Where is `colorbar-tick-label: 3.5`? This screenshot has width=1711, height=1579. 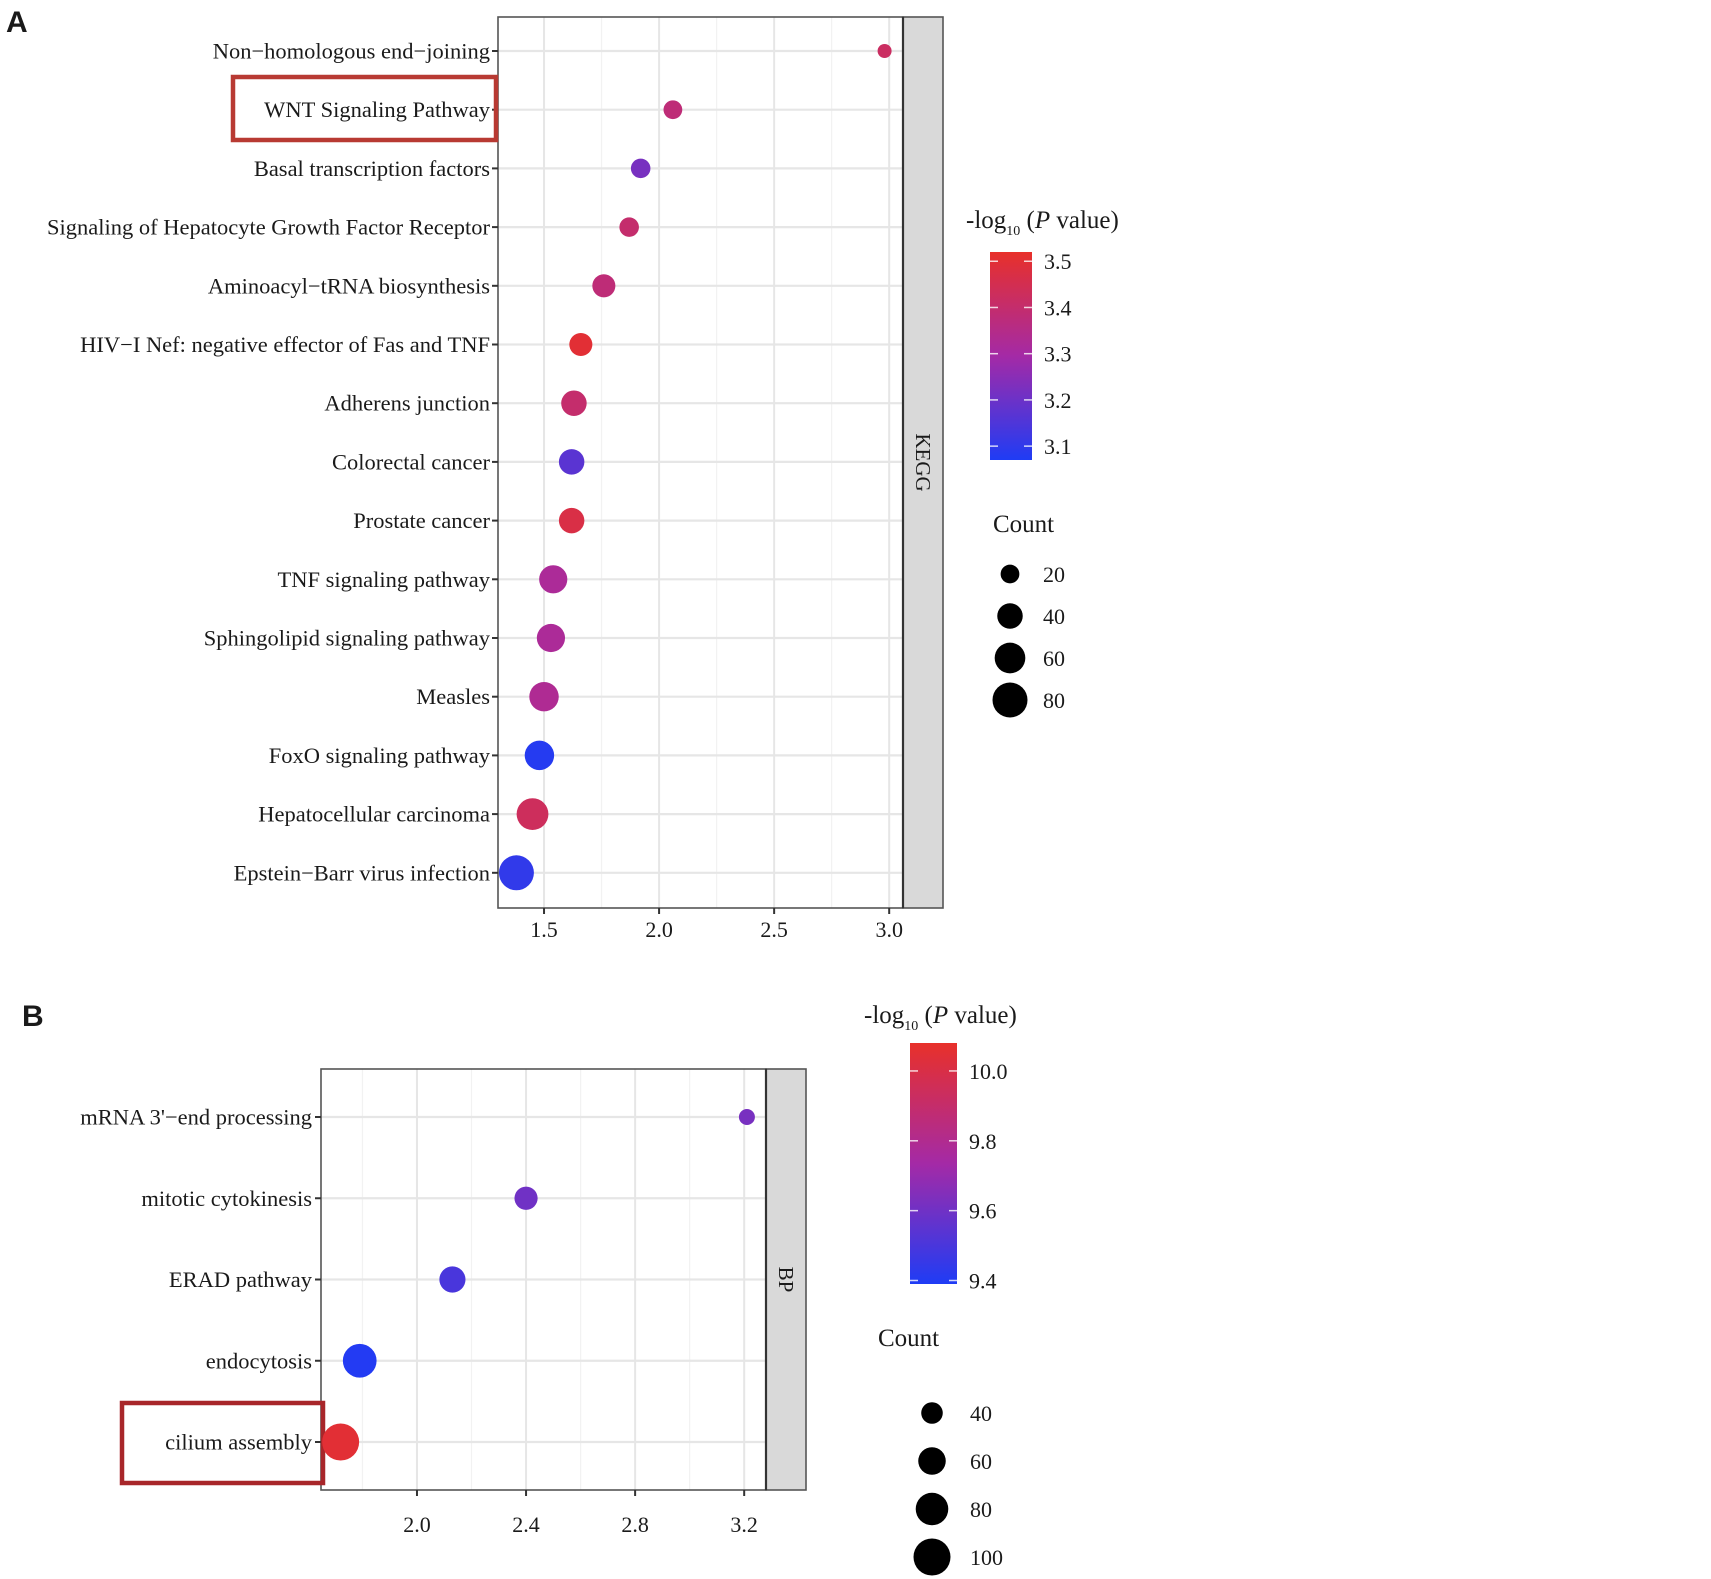 colorbar-tick-label: 3.5 is located at coordinates (1058, 261).